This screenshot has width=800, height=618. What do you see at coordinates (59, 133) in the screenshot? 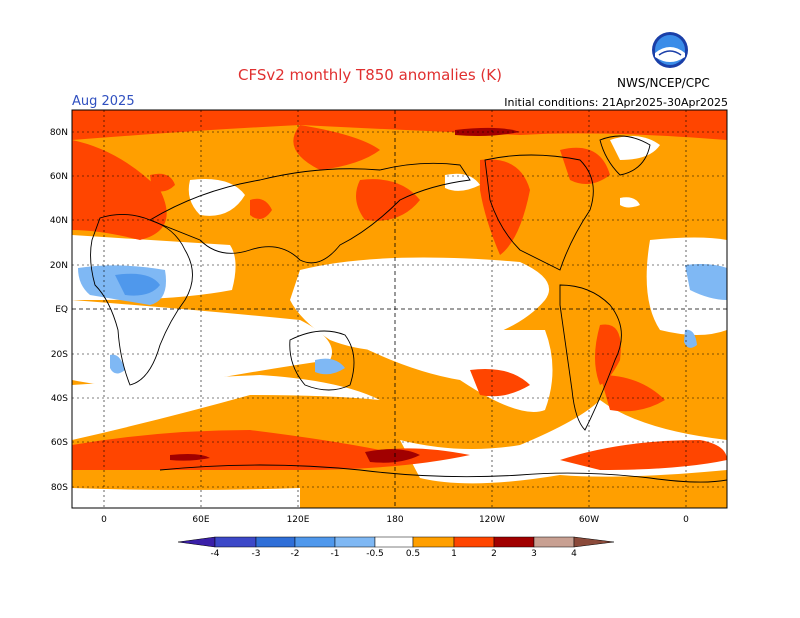
I see `lat-label: 80N` at bounding box center [59, 133].